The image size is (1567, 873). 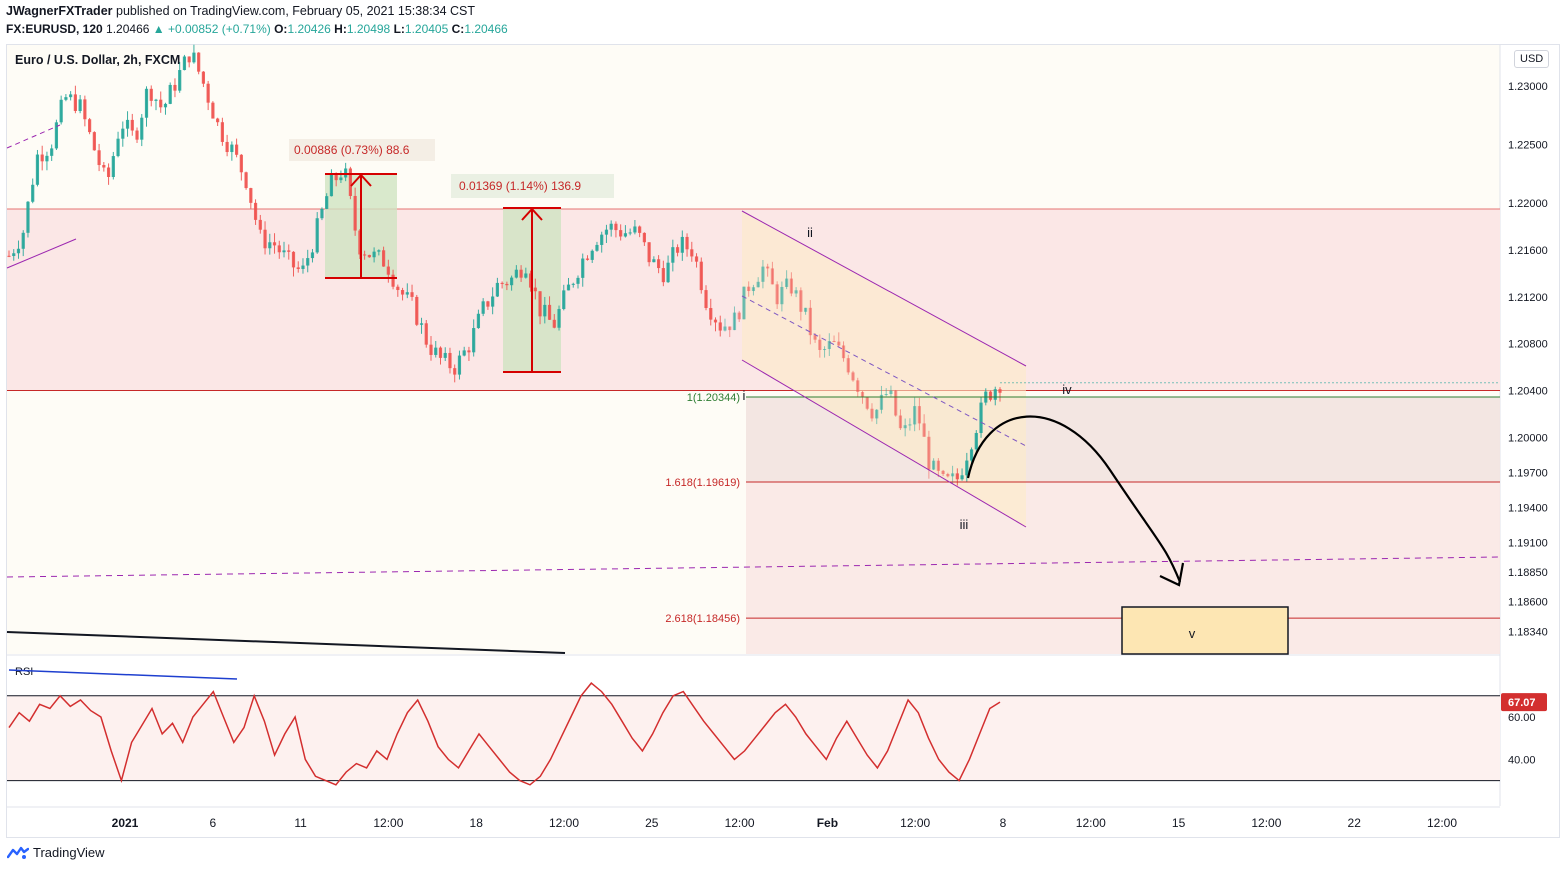 What do you see at coordinates (24, 672) in the screenshot?
I see `rsi-label: RSI` at bounding box center [24, 672].